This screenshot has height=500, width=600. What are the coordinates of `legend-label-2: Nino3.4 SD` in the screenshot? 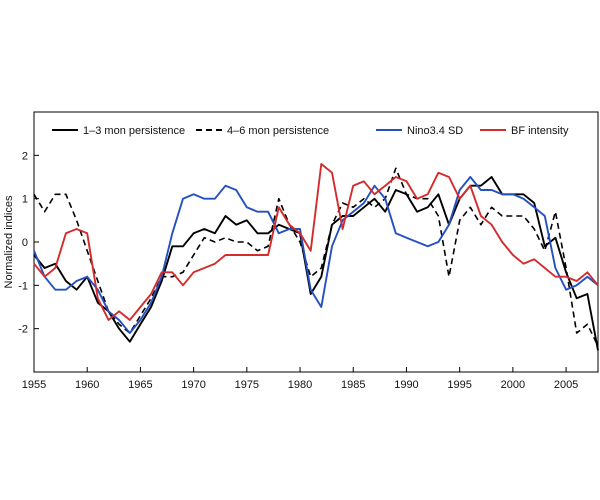 It's located at (435, 131).